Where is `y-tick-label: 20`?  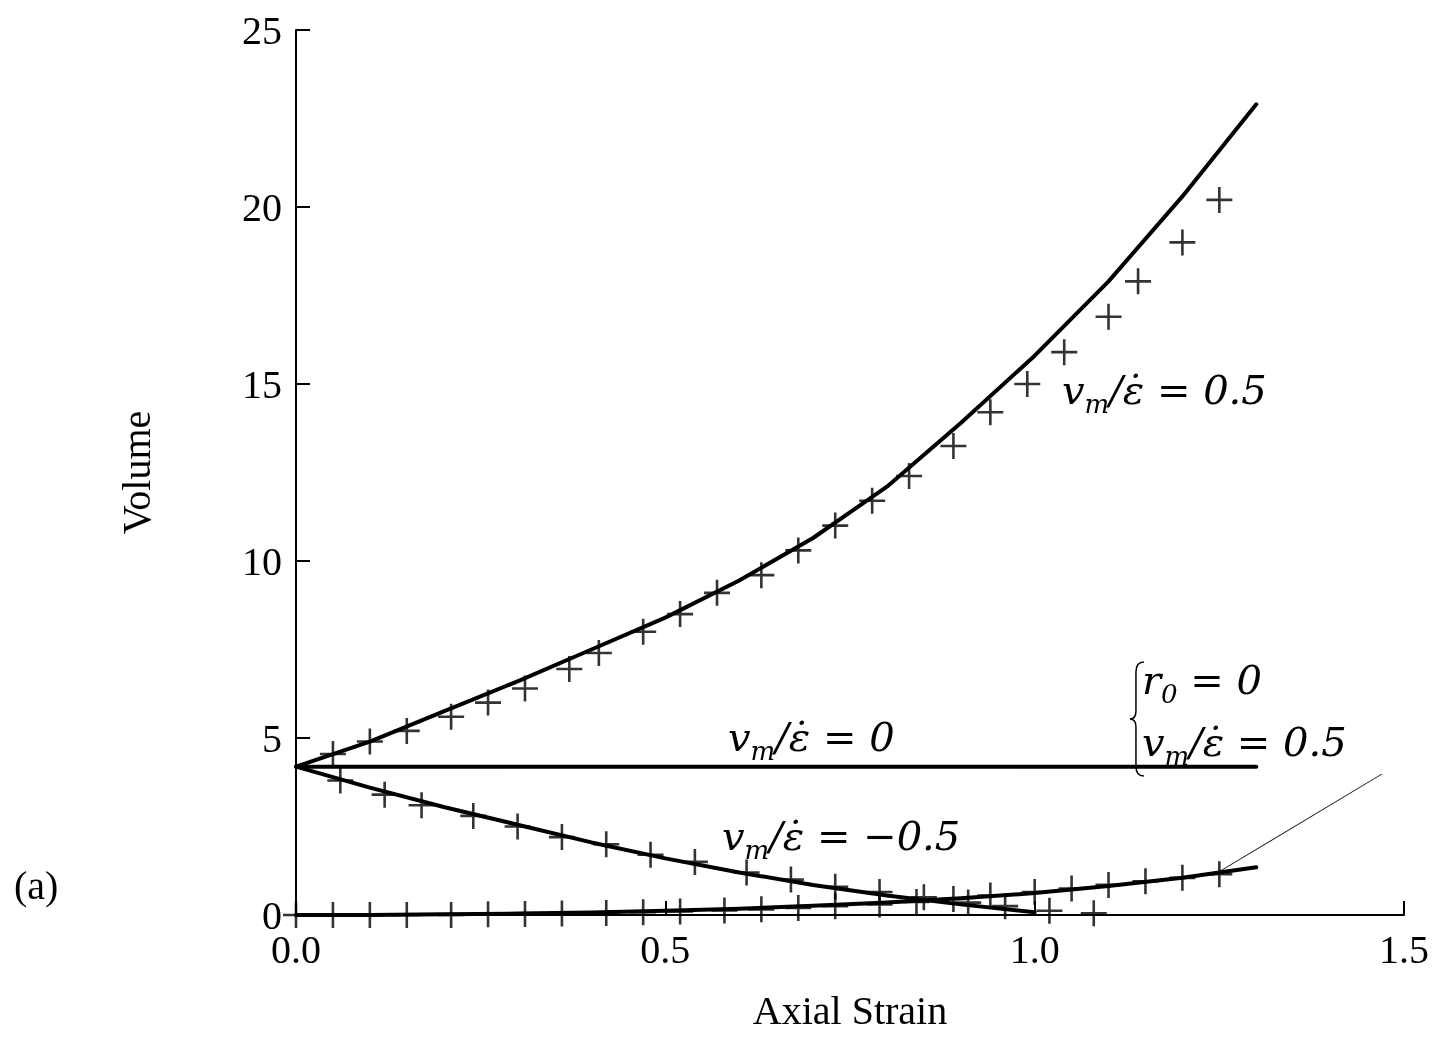
y-tick-label: 20 is located at coordinates (262, 207).